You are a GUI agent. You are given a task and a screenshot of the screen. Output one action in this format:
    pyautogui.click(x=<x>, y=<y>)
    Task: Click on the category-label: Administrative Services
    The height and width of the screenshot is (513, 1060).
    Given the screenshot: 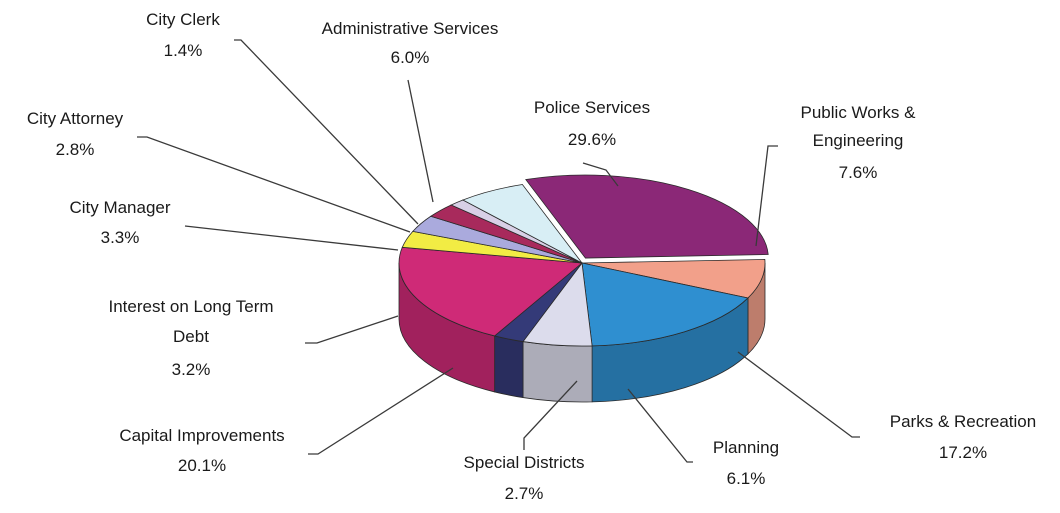 What is the action you would take?
    pyautogui.click(x=410, y=28)
    